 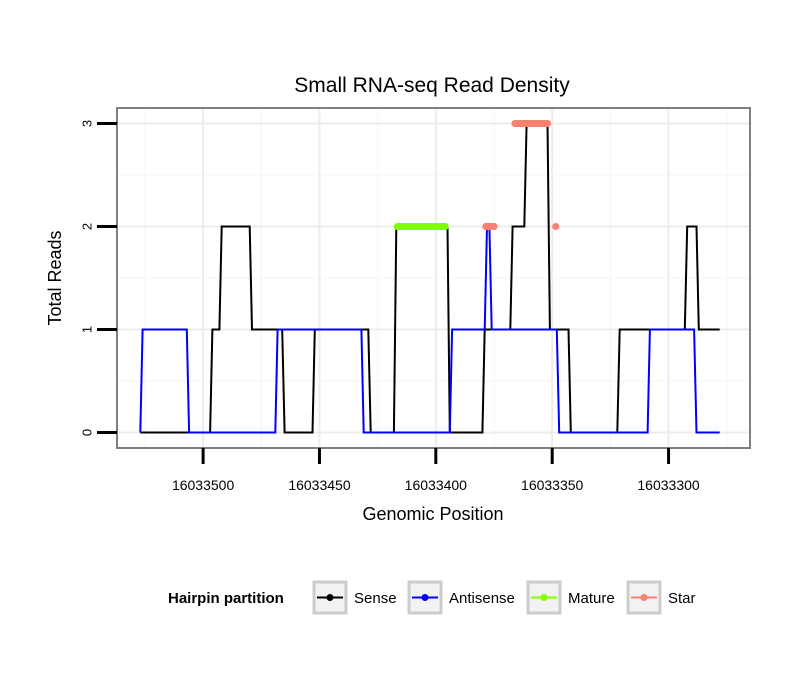 I want to click on x-axis: 16033500 16033450 16033400 16033350 16033300, so click(x=436, y=470).